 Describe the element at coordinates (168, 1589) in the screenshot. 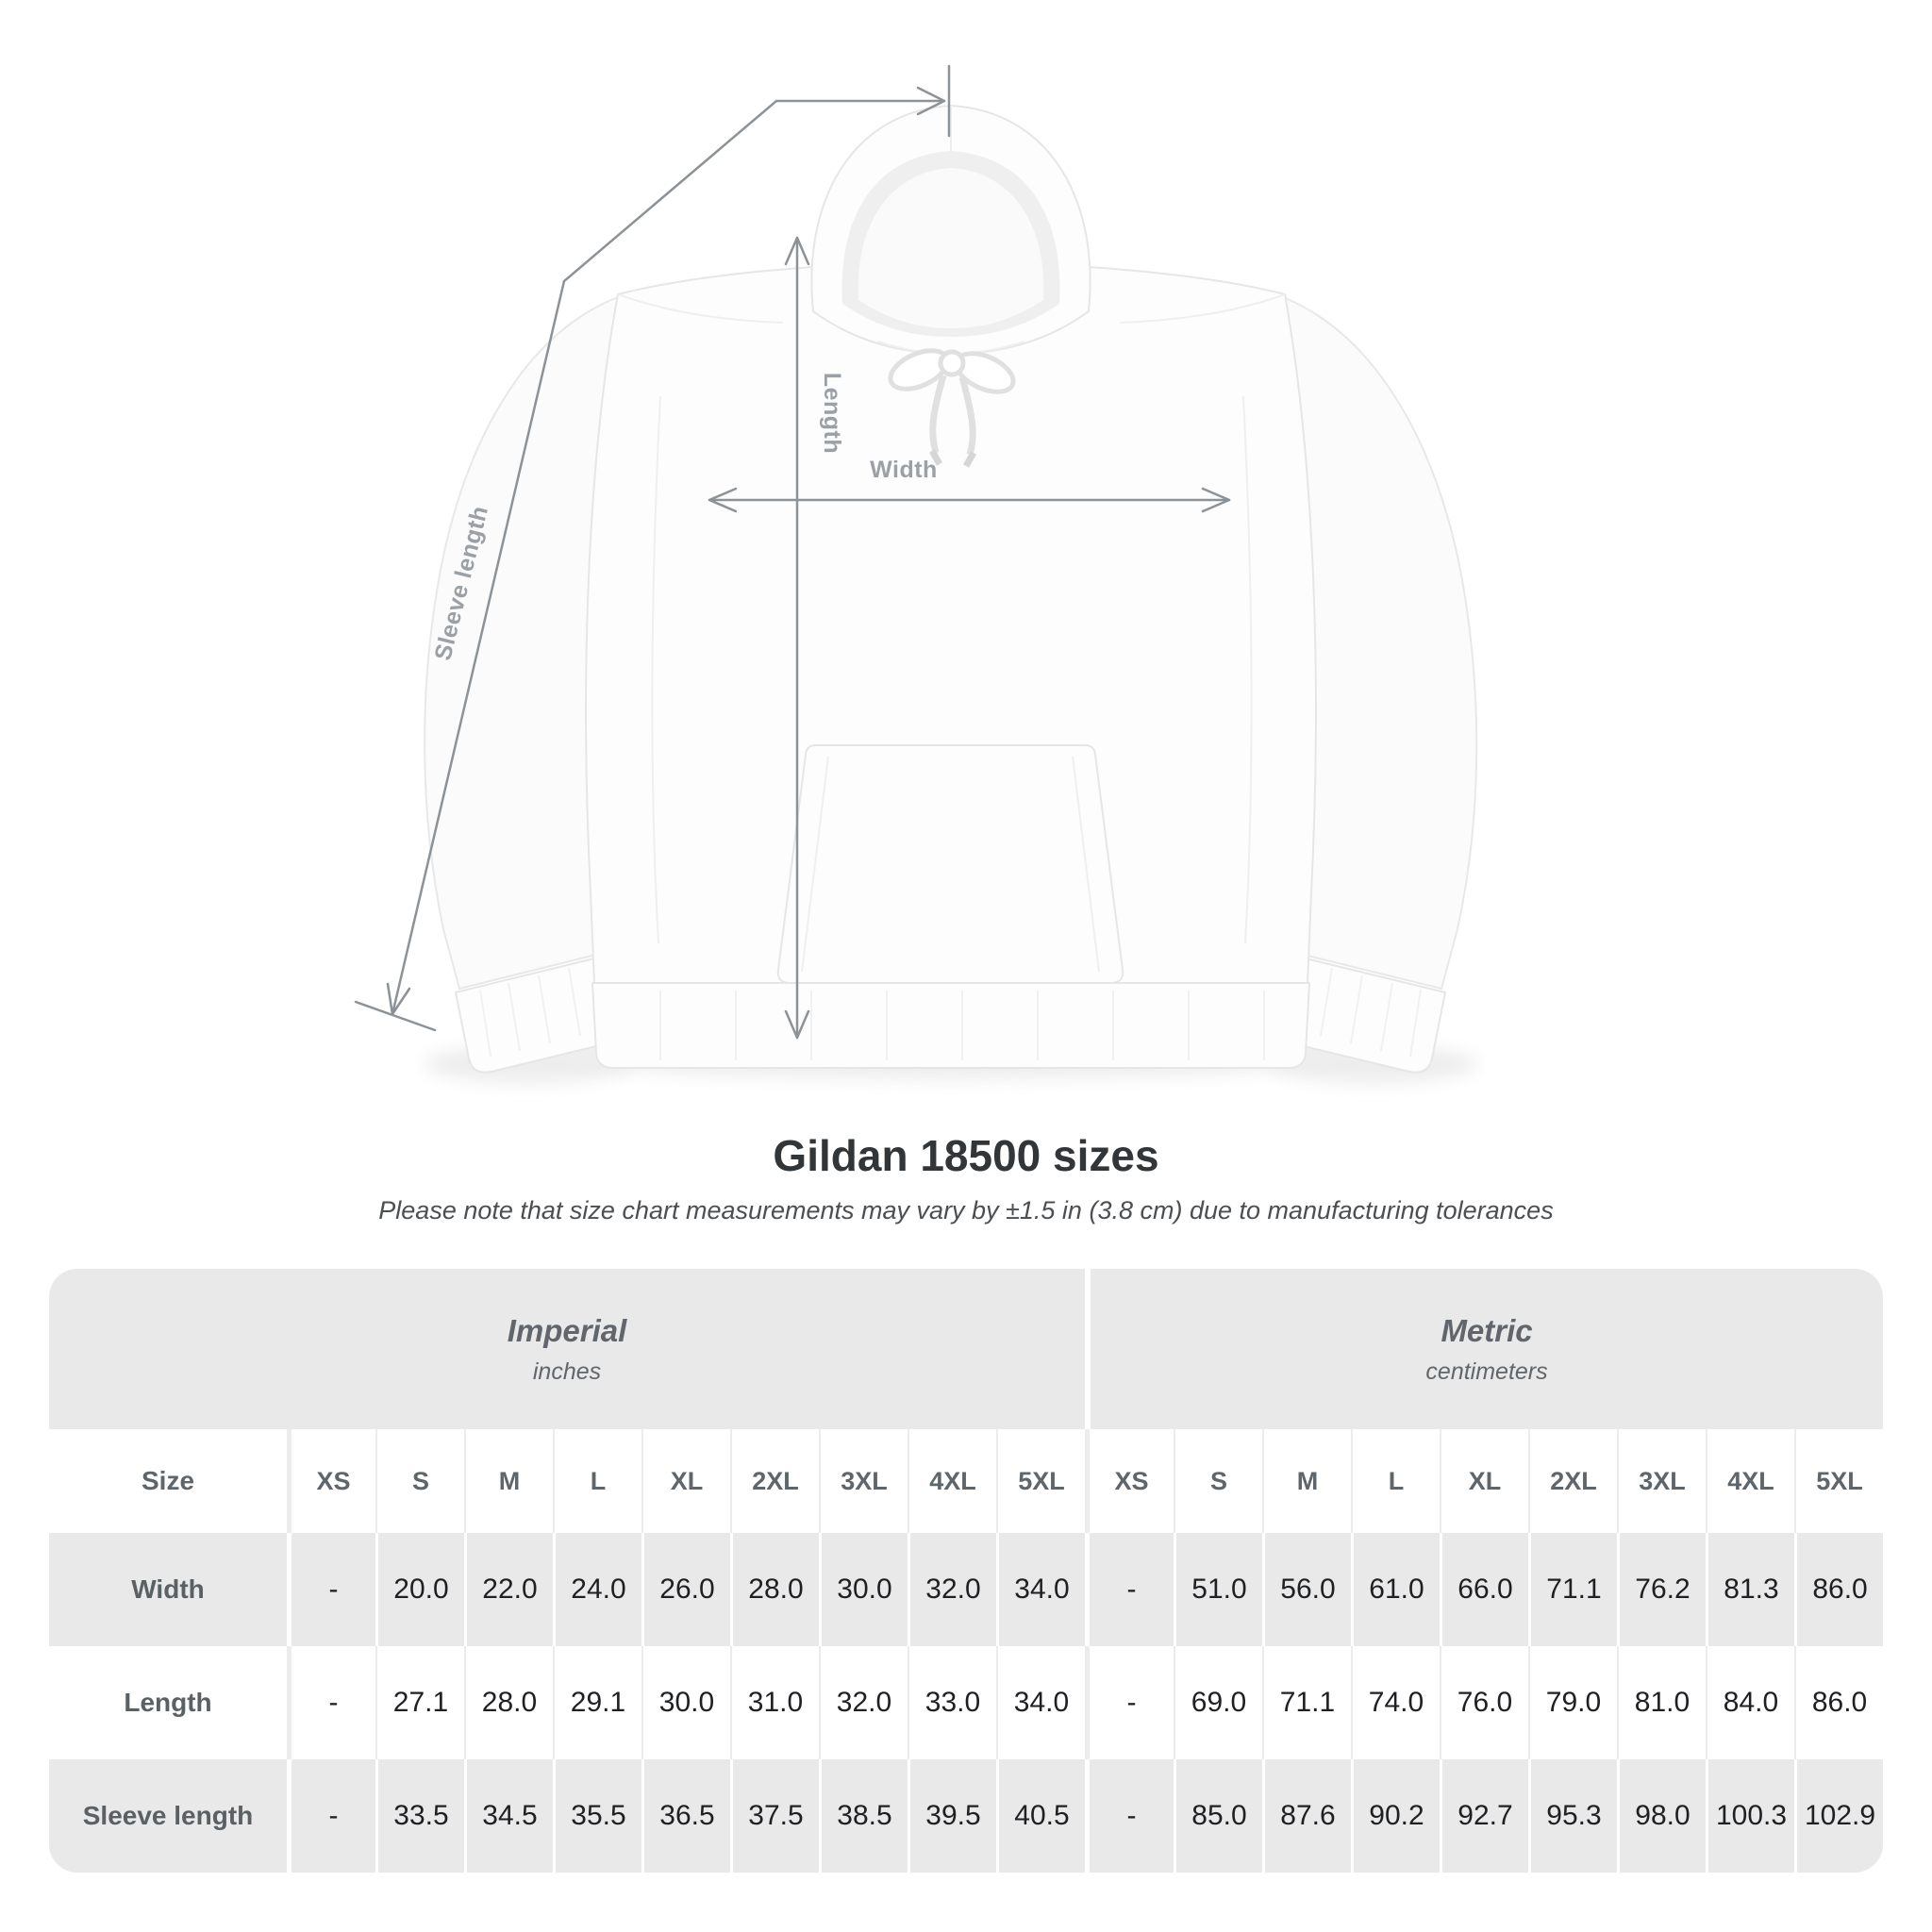

I see `row-label: Width` at that location.